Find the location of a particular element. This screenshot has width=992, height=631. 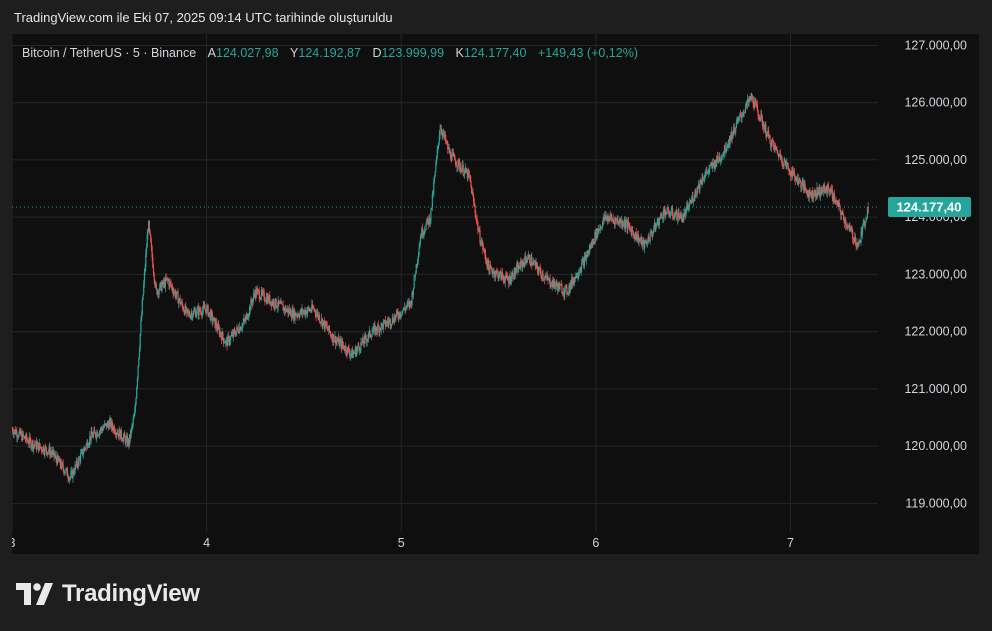

x-tick-label: 4 is located at coordinates (206, 543).